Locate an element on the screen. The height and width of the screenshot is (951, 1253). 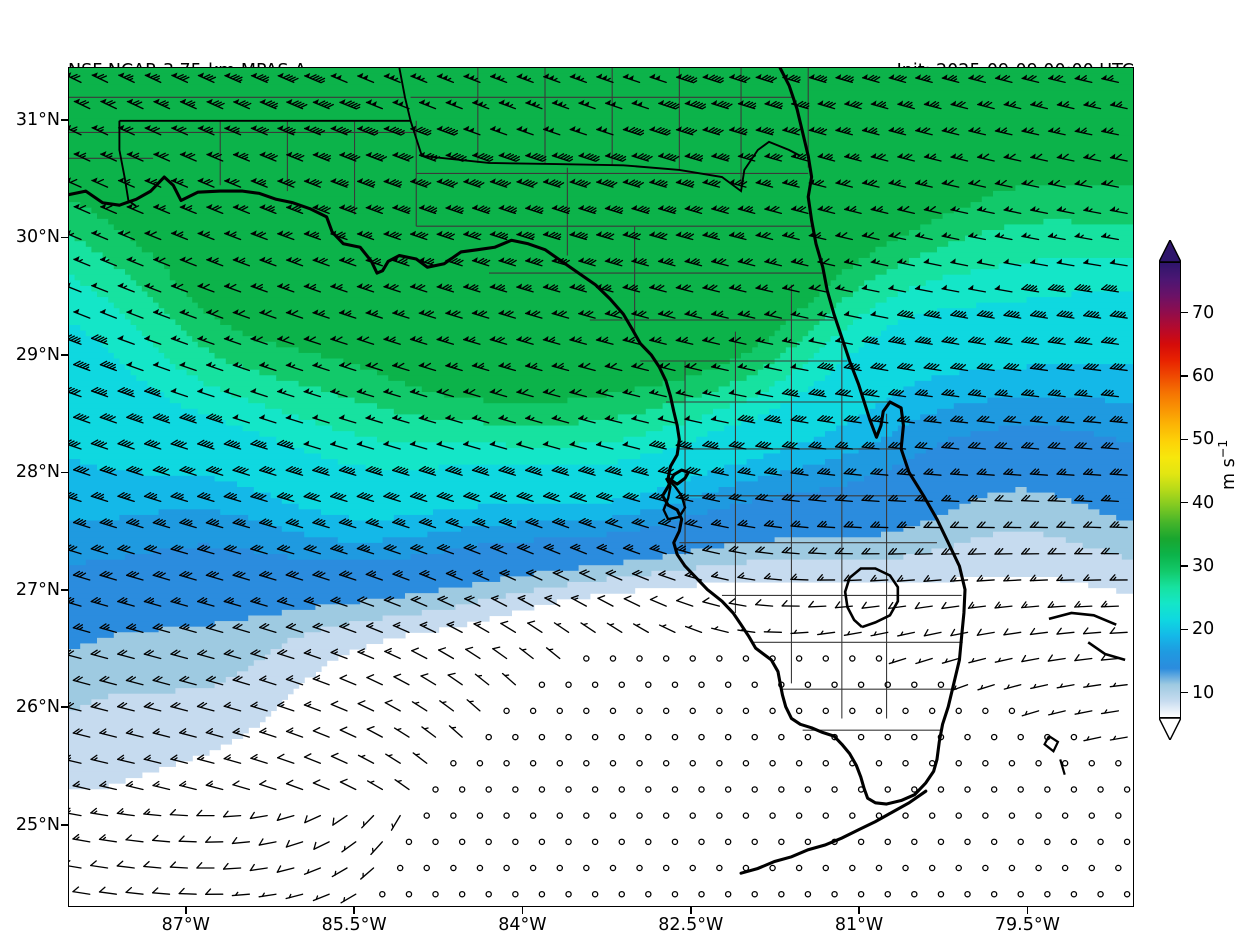
lat-tick-label: 30°N is located at coordinates (37, 237).